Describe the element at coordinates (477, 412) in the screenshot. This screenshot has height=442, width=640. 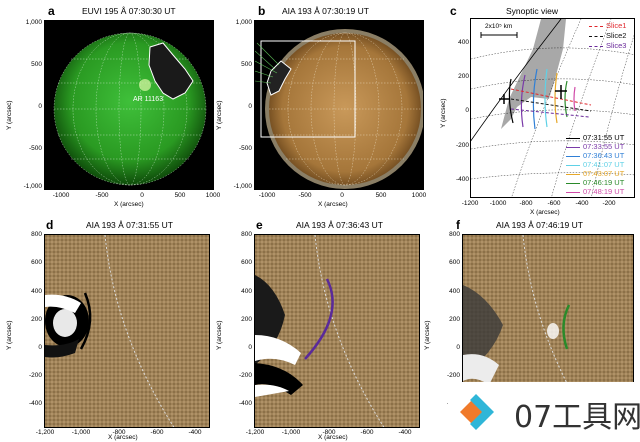
I see `watermark-logo-icon` at that location.